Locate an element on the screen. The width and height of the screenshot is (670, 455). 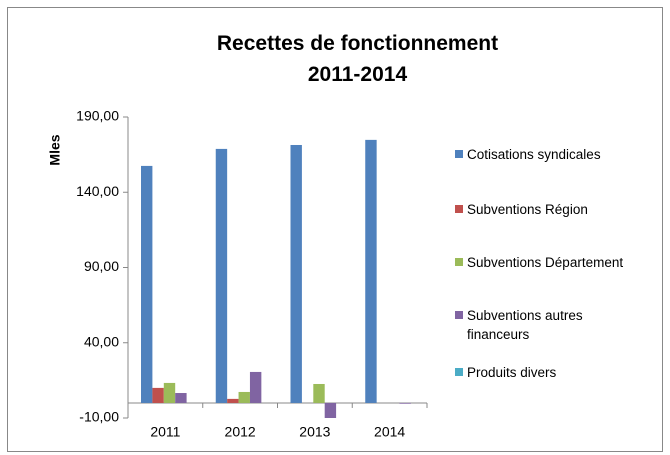
y-tick-label: 190,00 is located at coordinates (97, 116).